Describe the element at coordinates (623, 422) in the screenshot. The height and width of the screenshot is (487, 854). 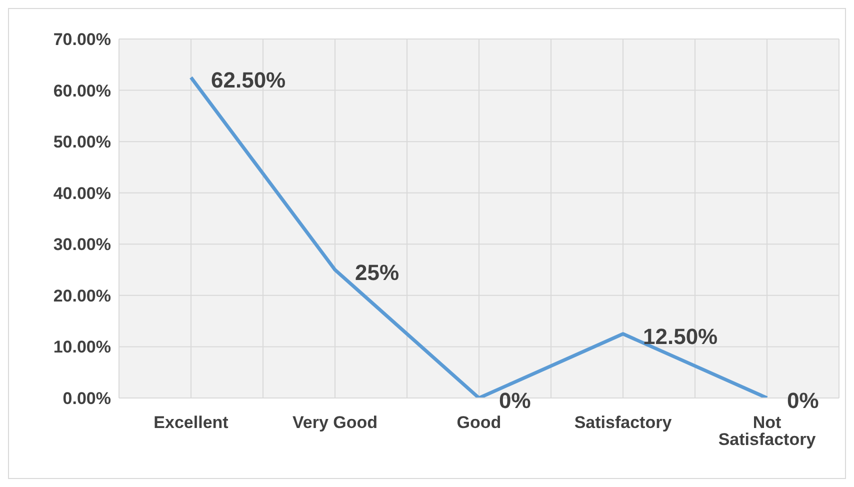
I see `x-tick-label: Satisfactory` at that location.